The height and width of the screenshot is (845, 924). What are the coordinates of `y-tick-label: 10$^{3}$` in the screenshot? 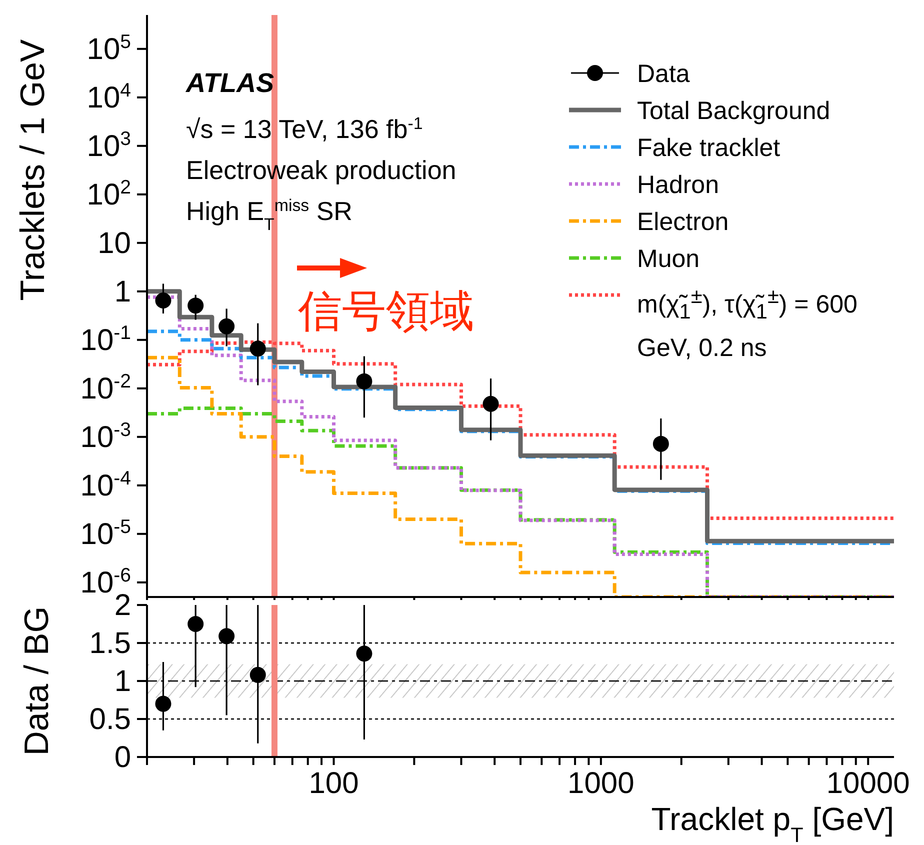 It's located at (108, 145).